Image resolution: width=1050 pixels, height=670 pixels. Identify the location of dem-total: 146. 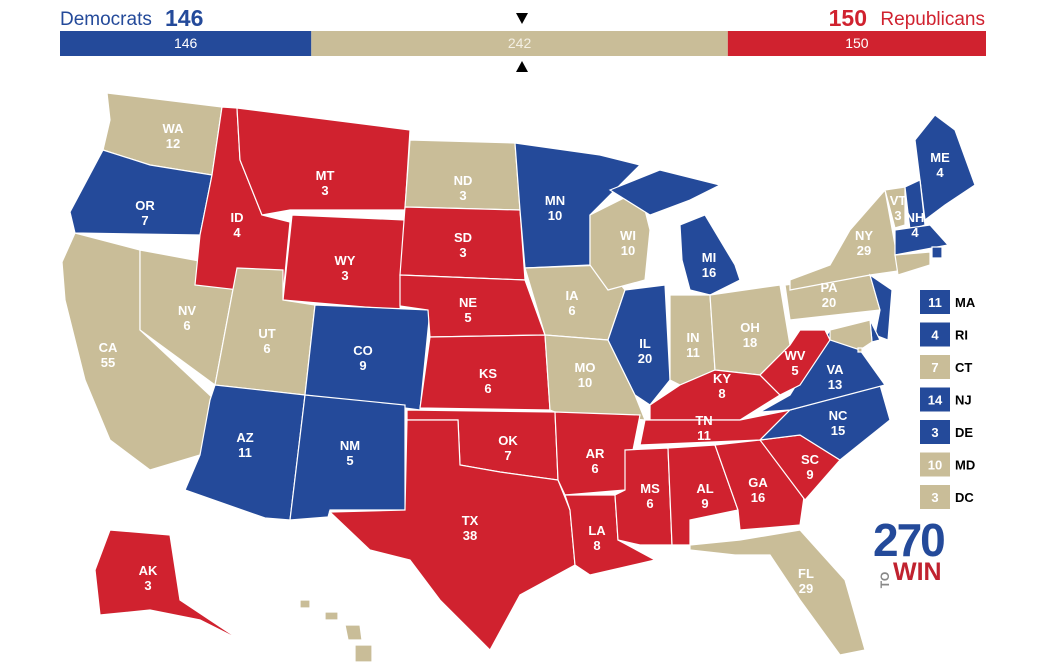
(184, 18).